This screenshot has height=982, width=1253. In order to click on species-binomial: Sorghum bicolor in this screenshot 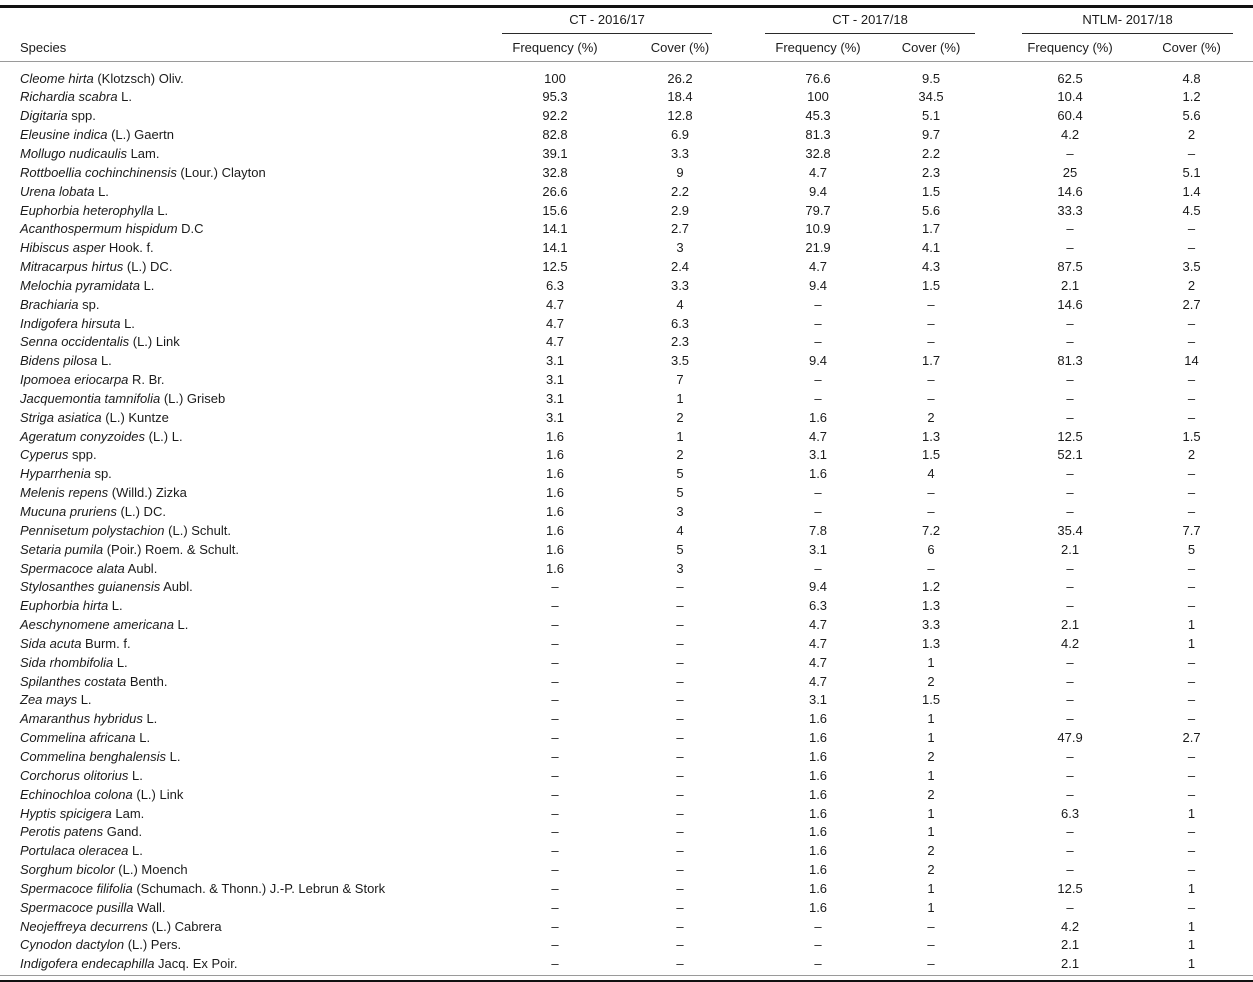, I will do `click(67, 870)`.